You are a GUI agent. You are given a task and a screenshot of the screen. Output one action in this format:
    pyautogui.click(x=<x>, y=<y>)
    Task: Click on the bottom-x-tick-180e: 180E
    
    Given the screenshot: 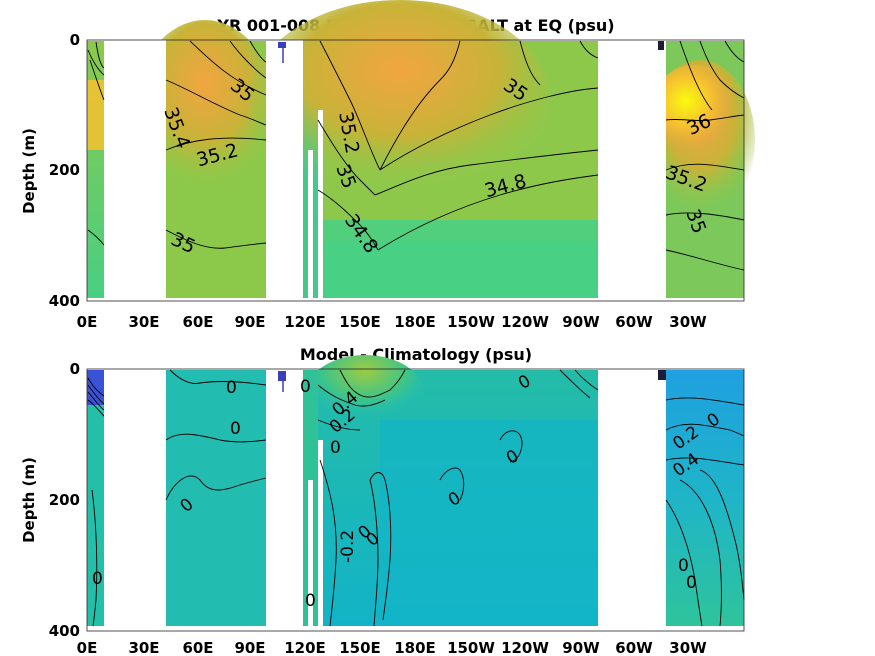 What is the action you would take?
    pyautogui.click(x=415, y=647)
    